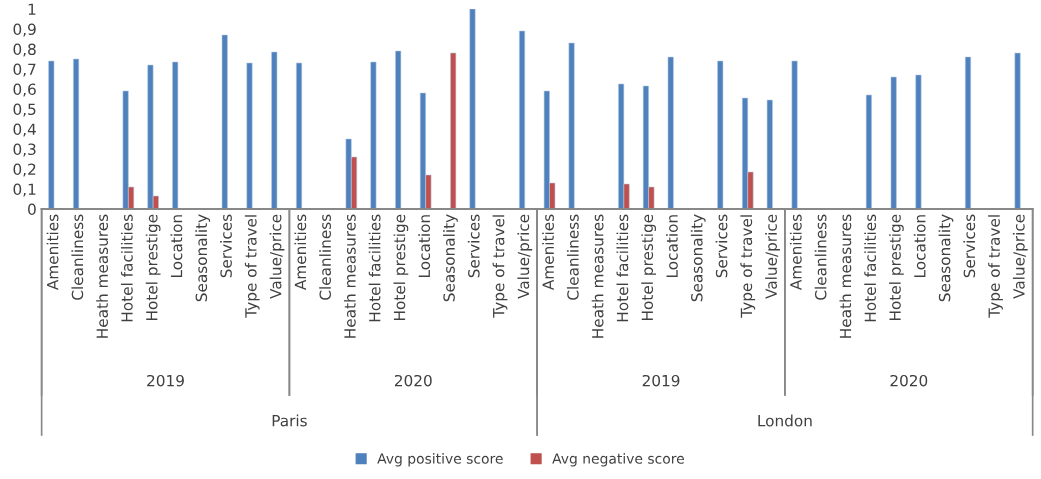  Describe the element at coordinates (24, 170) in the screenshot. I see `y-tick-label: 0,2` at that location.